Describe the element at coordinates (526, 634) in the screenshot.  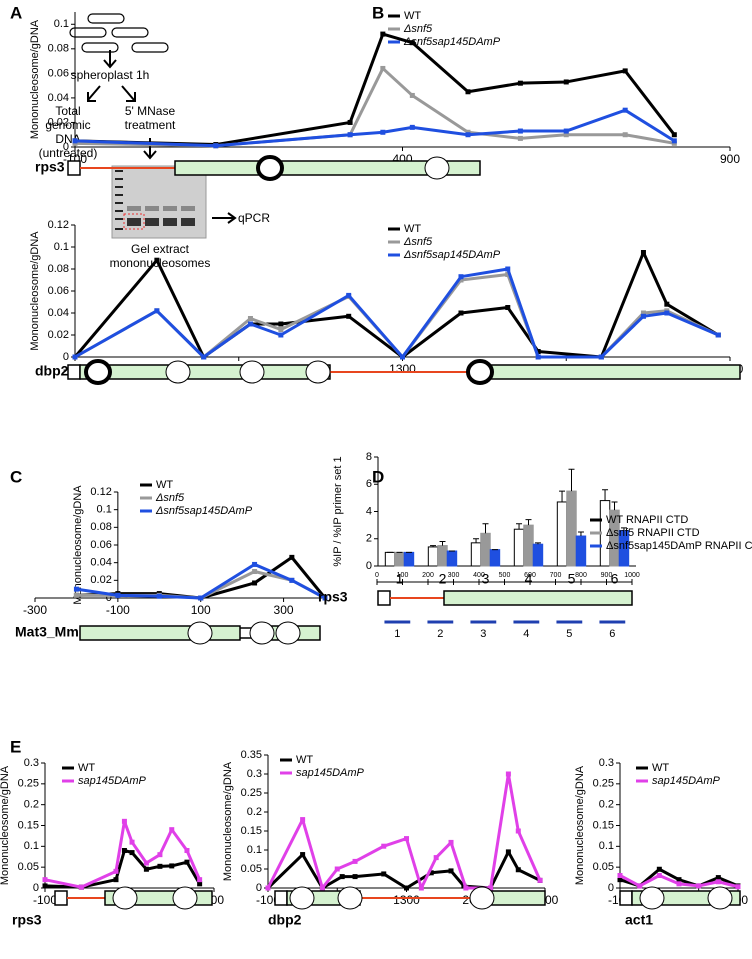
I see `primer-label: 4` at that location.